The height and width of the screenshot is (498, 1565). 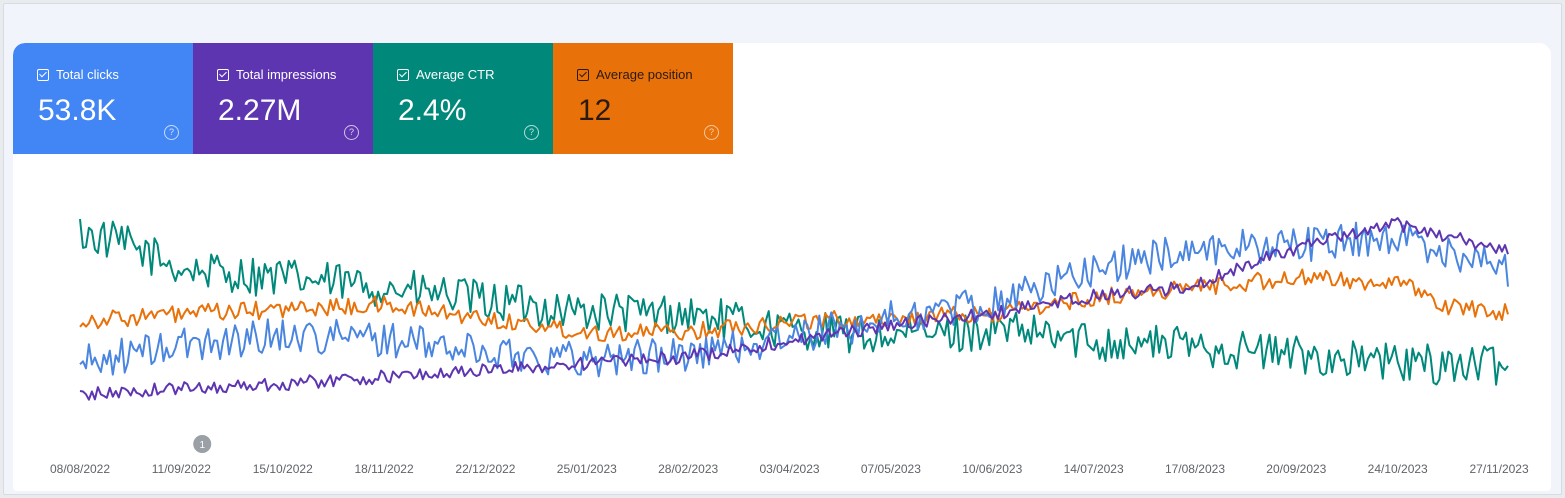 What do you see at coordinates (891, 469) in the screenshot?
I see `x-tick-label: 07/05/2023` at bounding box center [891, 469].